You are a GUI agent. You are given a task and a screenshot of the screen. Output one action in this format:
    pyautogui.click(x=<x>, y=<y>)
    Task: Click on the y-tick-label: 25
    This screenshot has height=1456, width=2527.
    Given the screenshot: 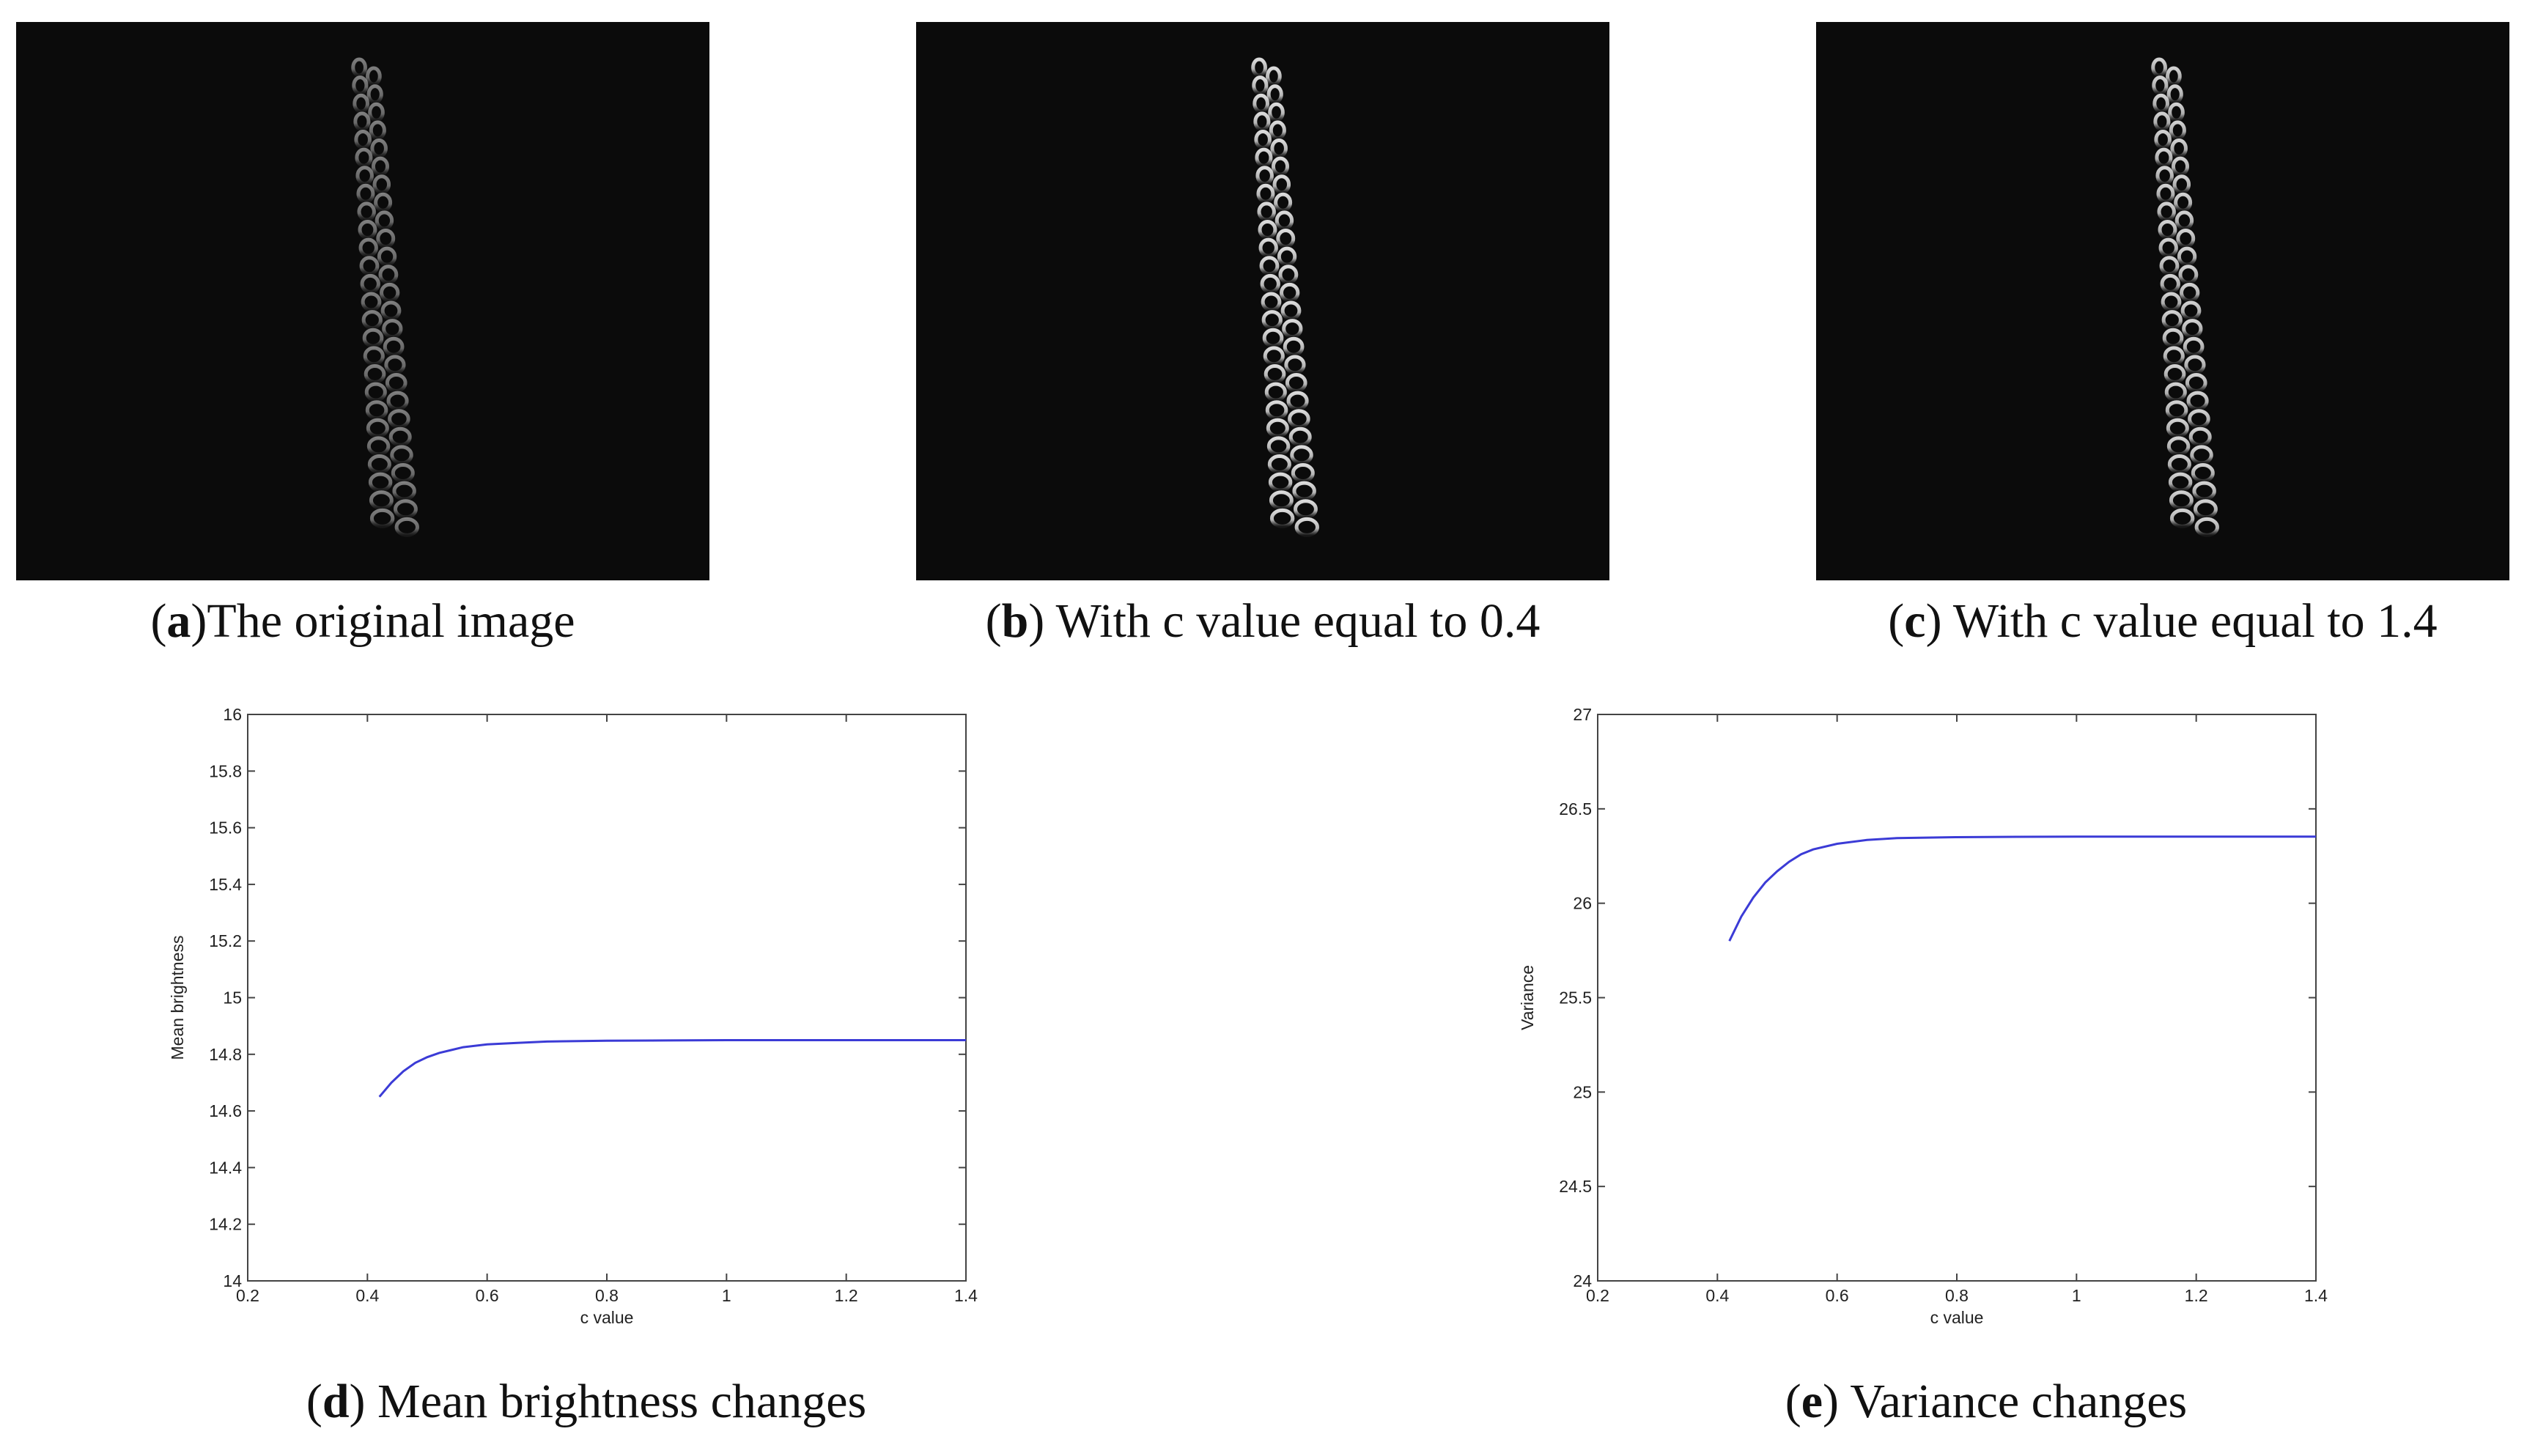 What is the action you would take?
    pyautogui.click(x=1582, y=1091)
    